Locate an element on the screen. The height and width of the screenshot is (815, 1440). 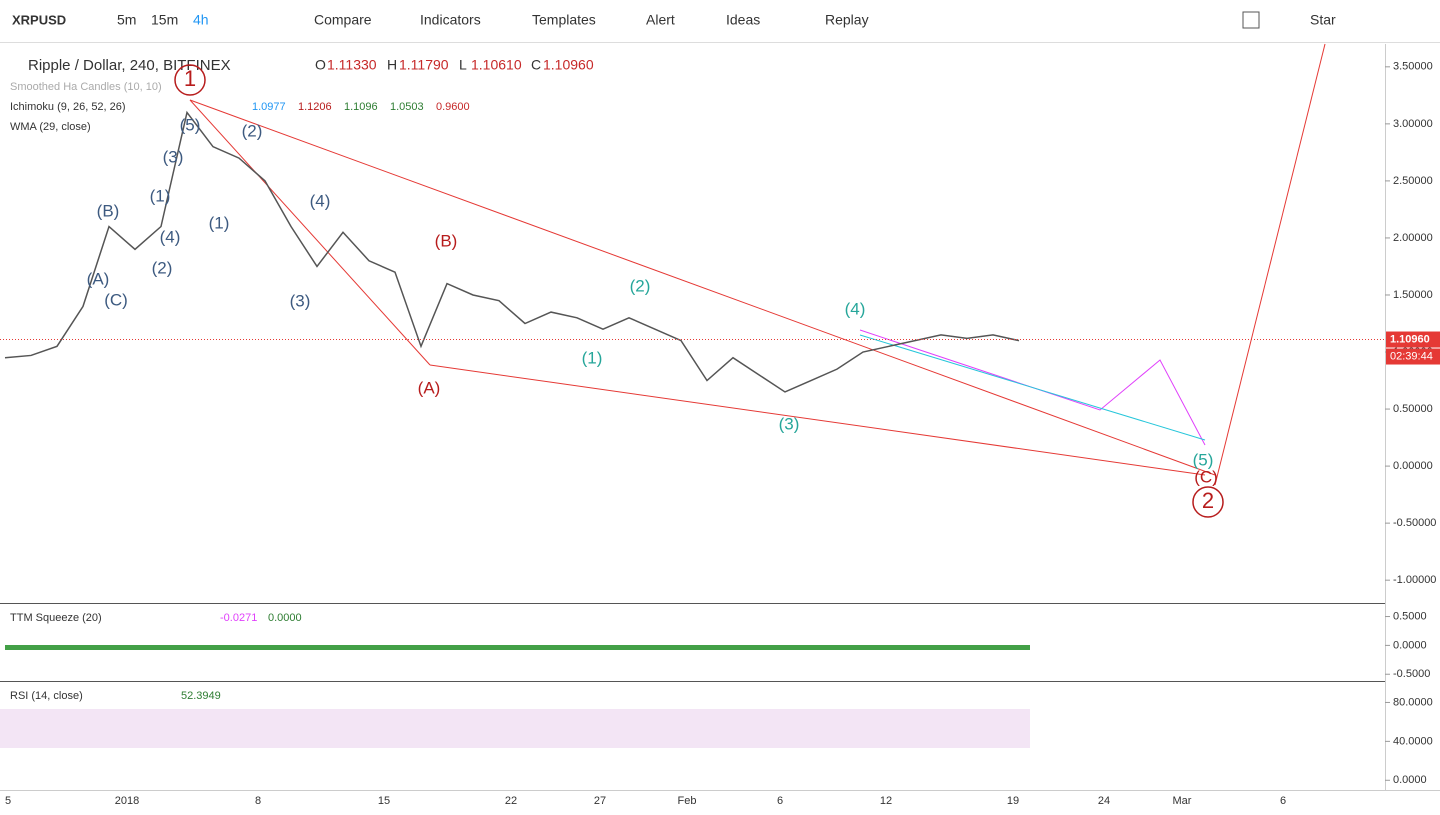
button: Templates is located at coordinates (564, 20).